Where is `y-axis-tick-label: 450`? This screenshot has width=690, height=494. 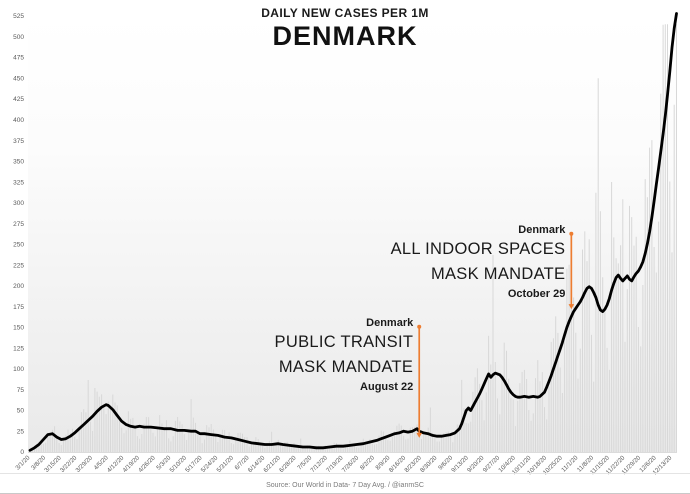
y-axis-tick-label: 450 is located at coordinates (18, 79).